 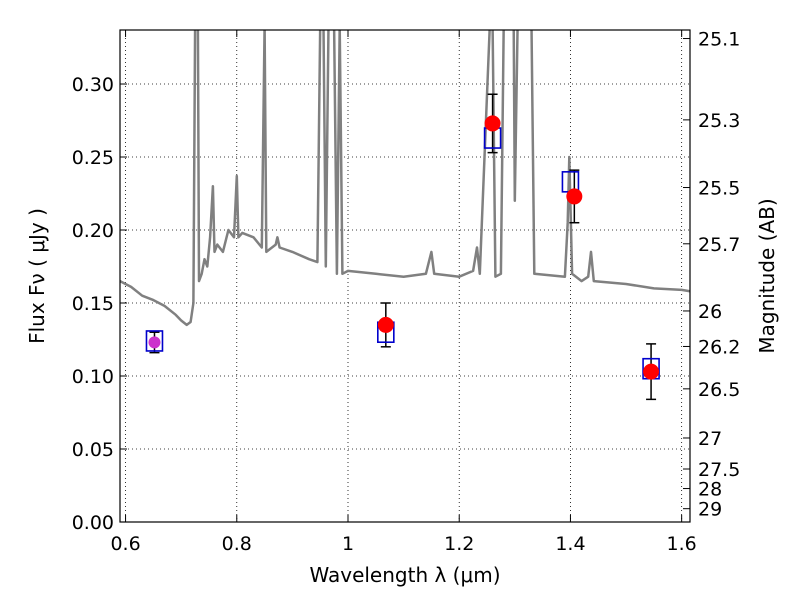 What do you see at coordinates (93, 450) in the screenshot?
I see `y-tick-label: 0.05` at bounding box center [93, 450].